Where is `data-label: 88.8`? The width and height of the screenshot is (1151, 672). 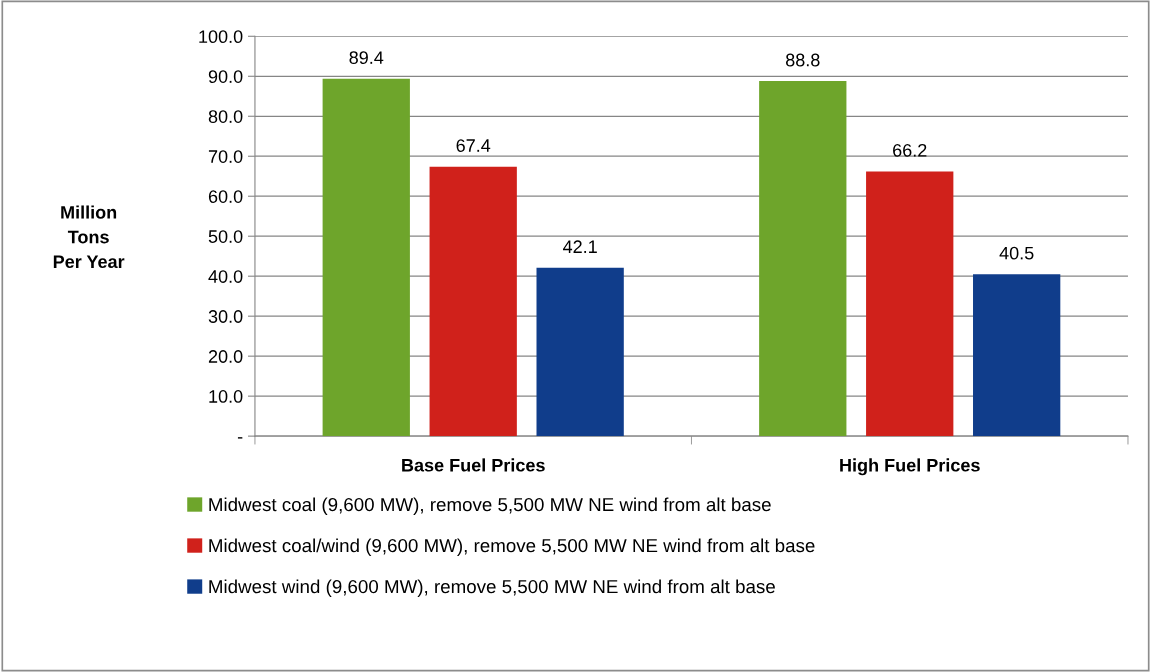
data-label: 88.8 is located at coordinates (802, 60).